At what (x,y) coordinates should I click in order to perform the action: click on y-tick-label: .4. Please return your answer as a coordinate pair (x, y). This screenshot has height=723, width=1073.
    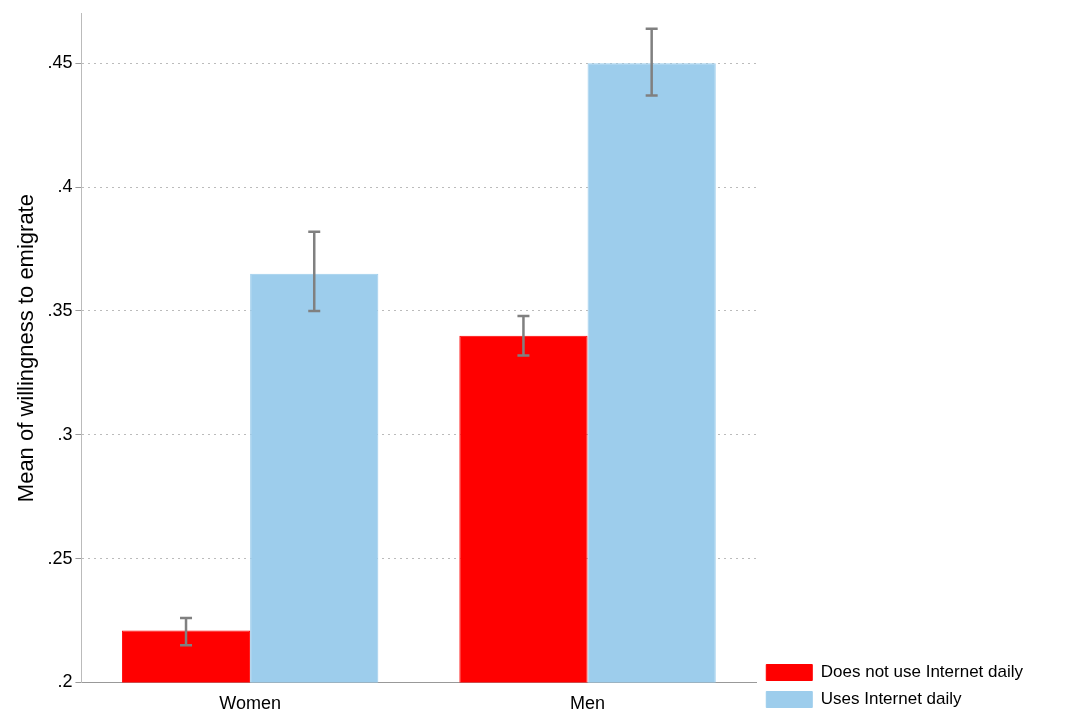
    Looking at the image, I should click on (65, 186).